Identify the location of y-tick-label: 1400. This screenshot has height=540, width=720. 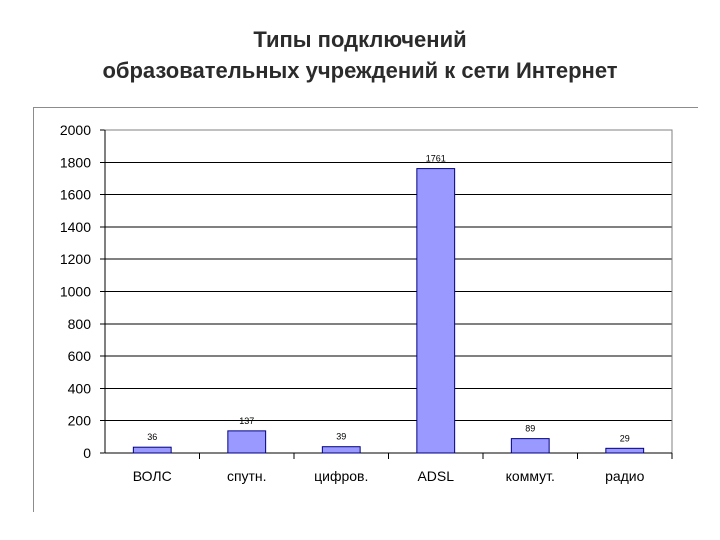
(75, 227).